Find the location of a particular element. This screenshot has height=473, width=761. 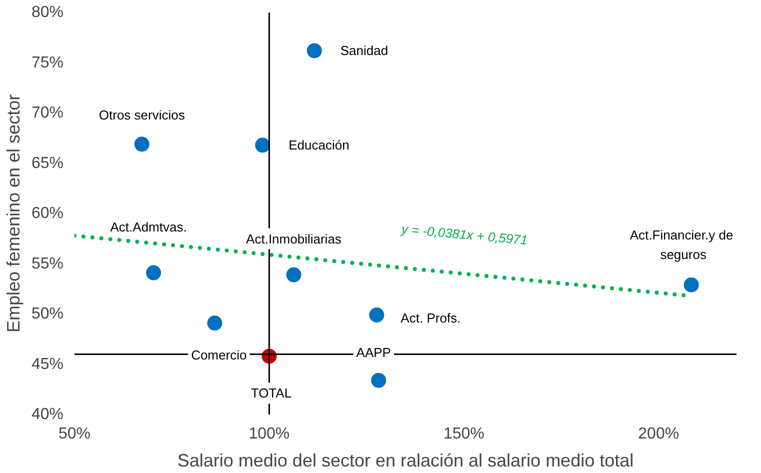

data-label: Otros servicios is located at coordinates (142, 115).